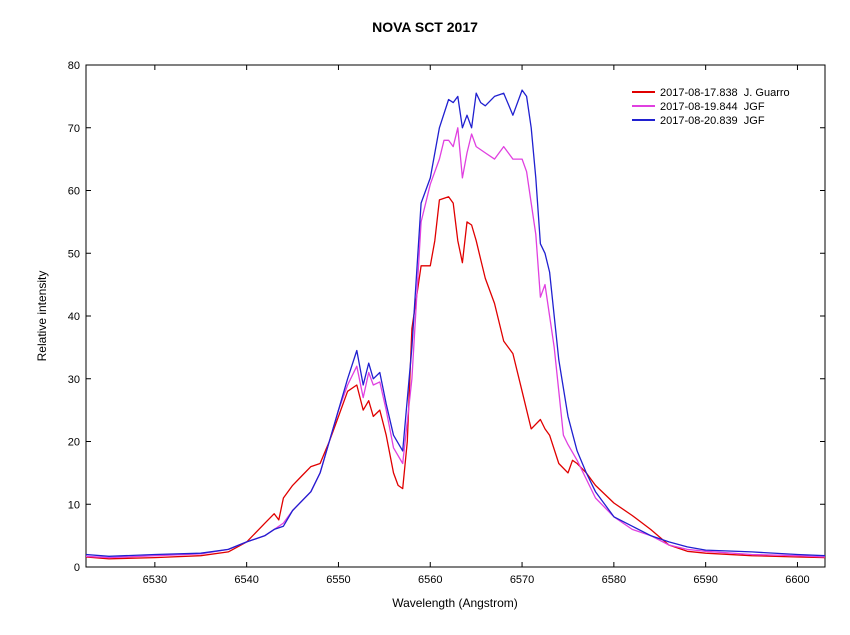 The height and width of the screenshot is (635, 850). Describe the element at coordinates (42, 316) in the screenshot. I see `y-axis-label: Relative intensity` at that location.